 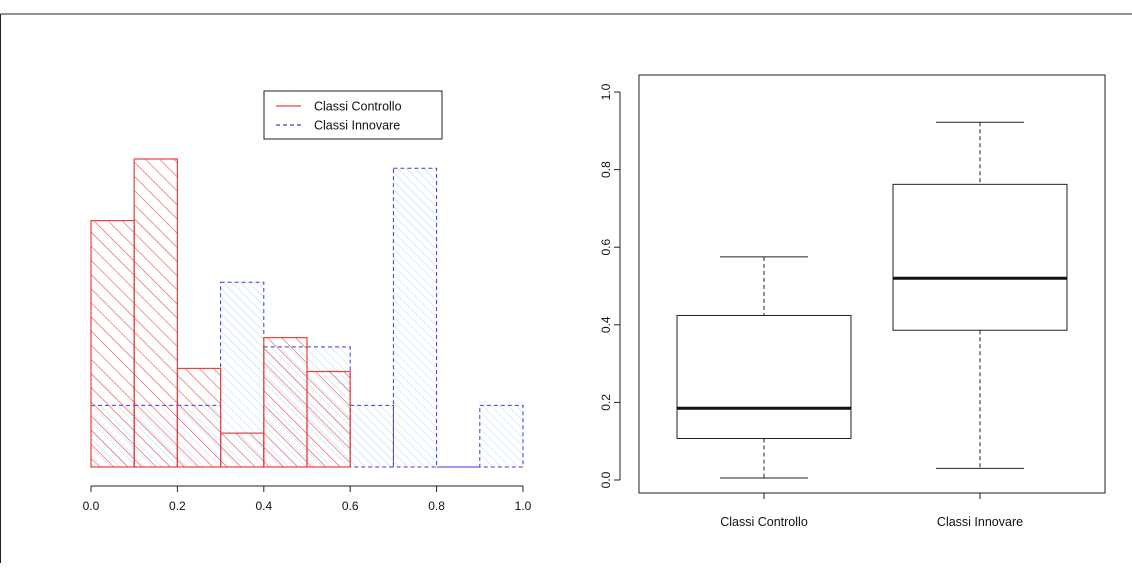 What do you see at coordinates (606, 402) in the screenshot?
I see `y-tick-label: 0.2` at bounding box center [606, 402].